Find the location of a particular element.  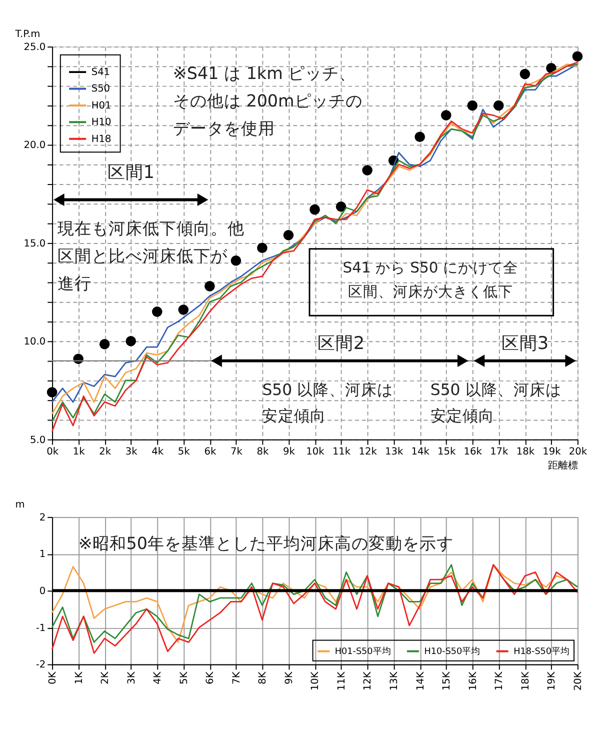

y-tick-label: 0 is located at coordinates (42, 592).